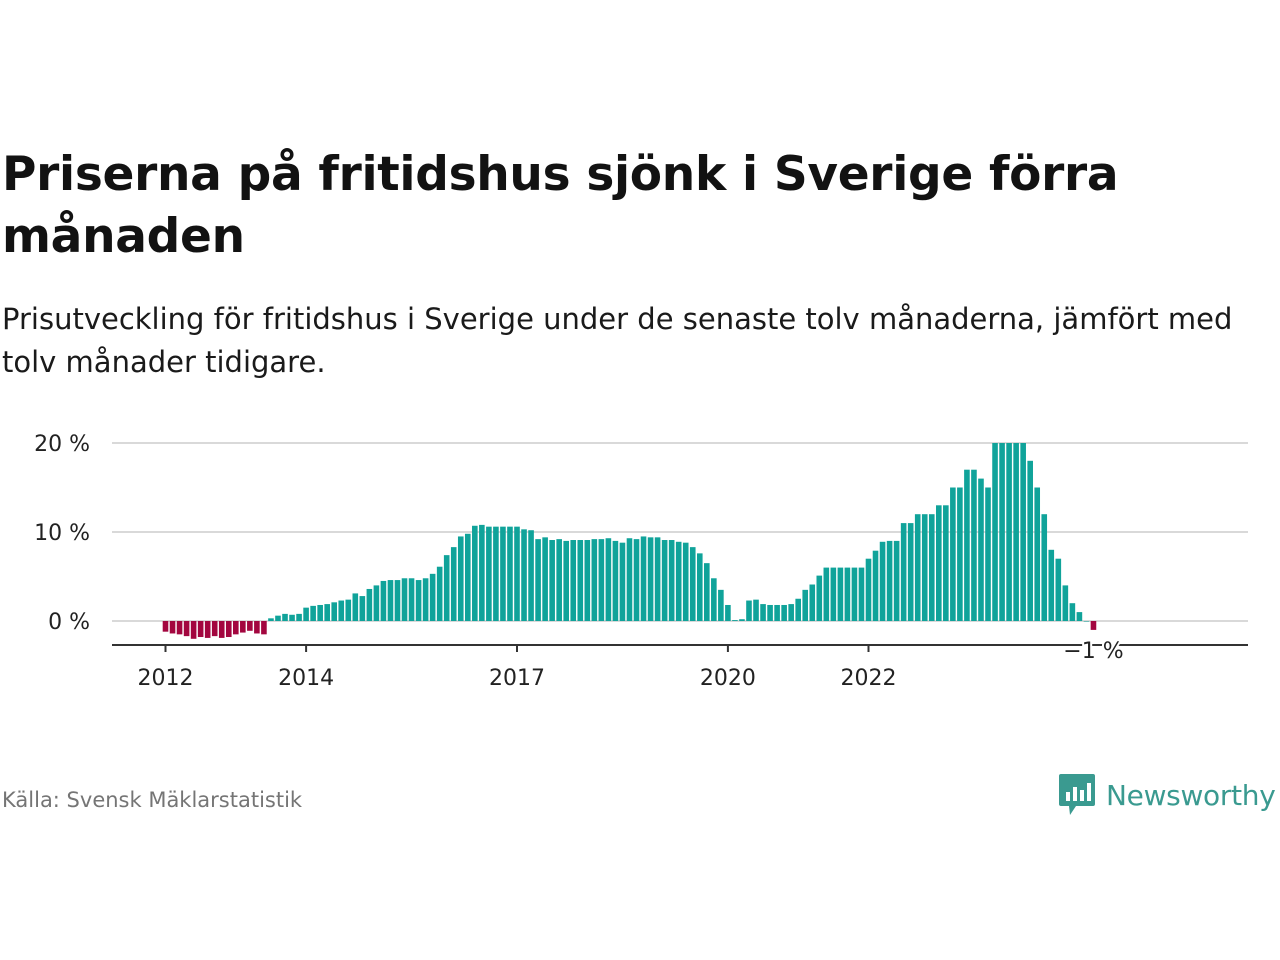 The image size is (1280, 960). What do you see at coordinates (1077, 794) in the screenshot?
I see `bar-chart-speech-bubble-icon` at bounding box center [1077, 794].